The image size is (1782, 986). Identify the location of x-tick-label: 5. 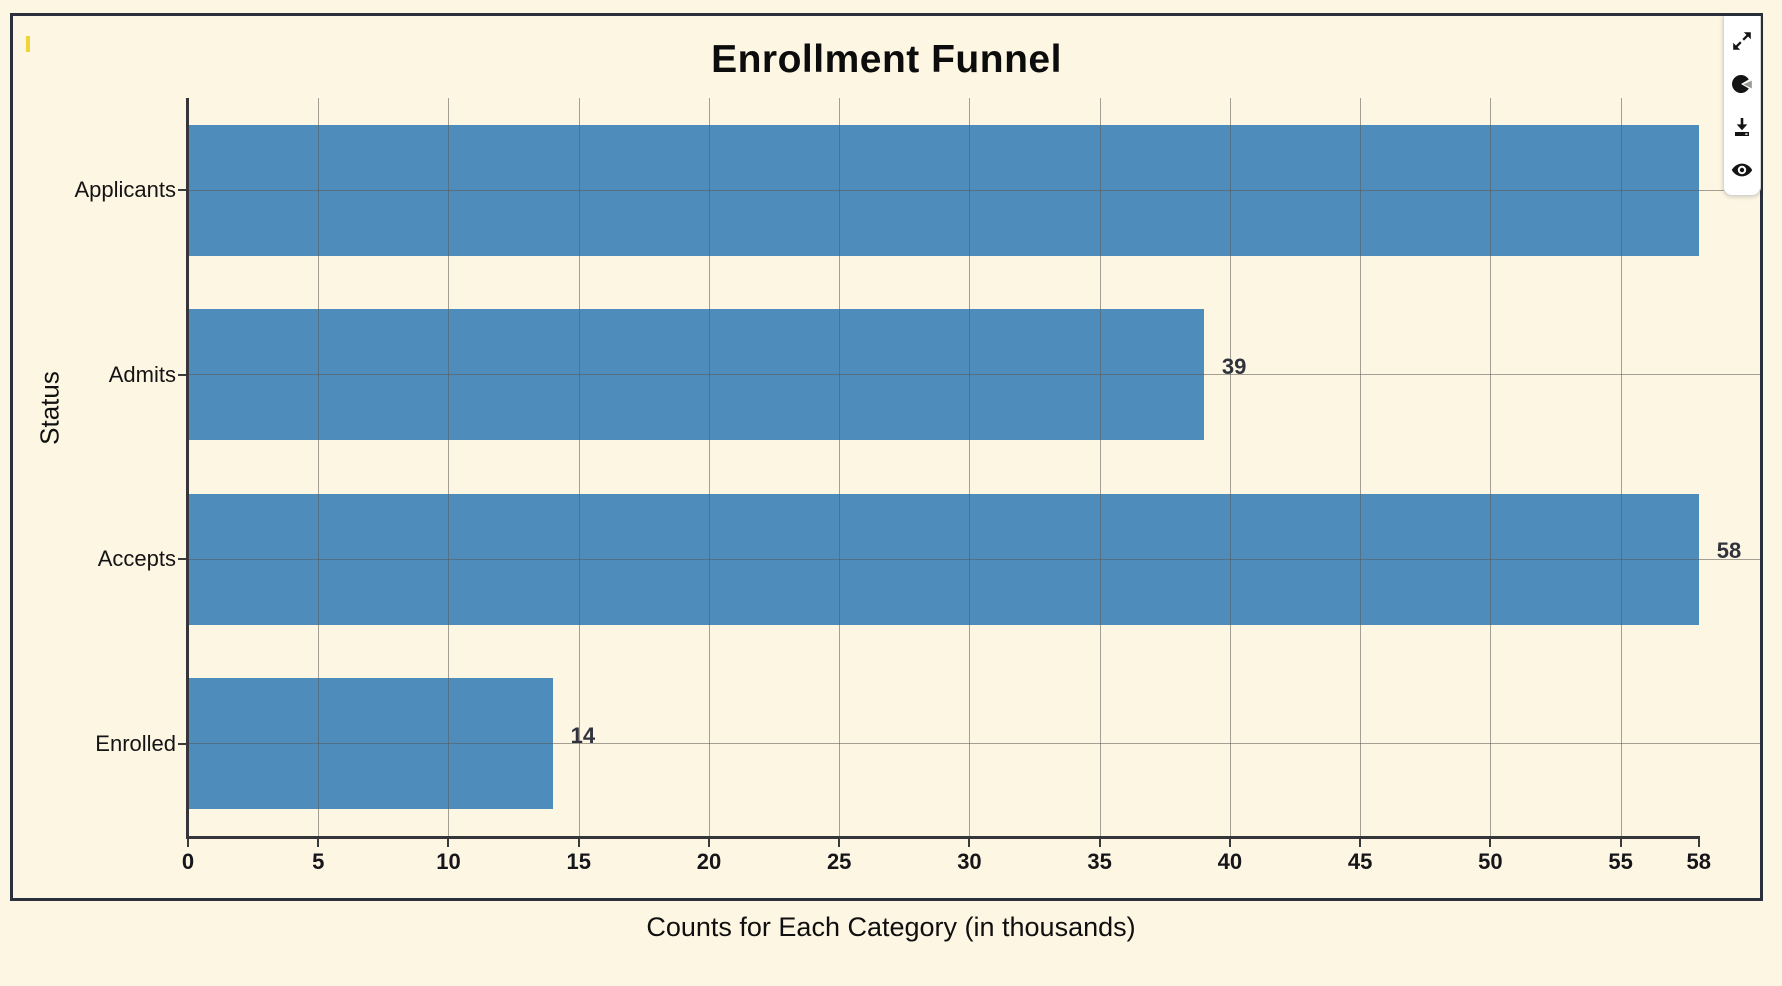
(318, 861).